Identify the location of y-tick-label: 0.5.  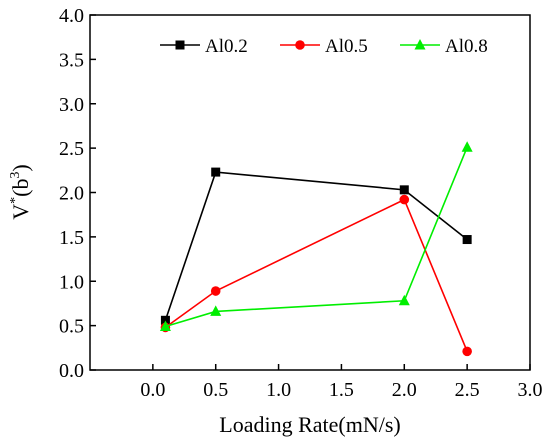
(71, 327).